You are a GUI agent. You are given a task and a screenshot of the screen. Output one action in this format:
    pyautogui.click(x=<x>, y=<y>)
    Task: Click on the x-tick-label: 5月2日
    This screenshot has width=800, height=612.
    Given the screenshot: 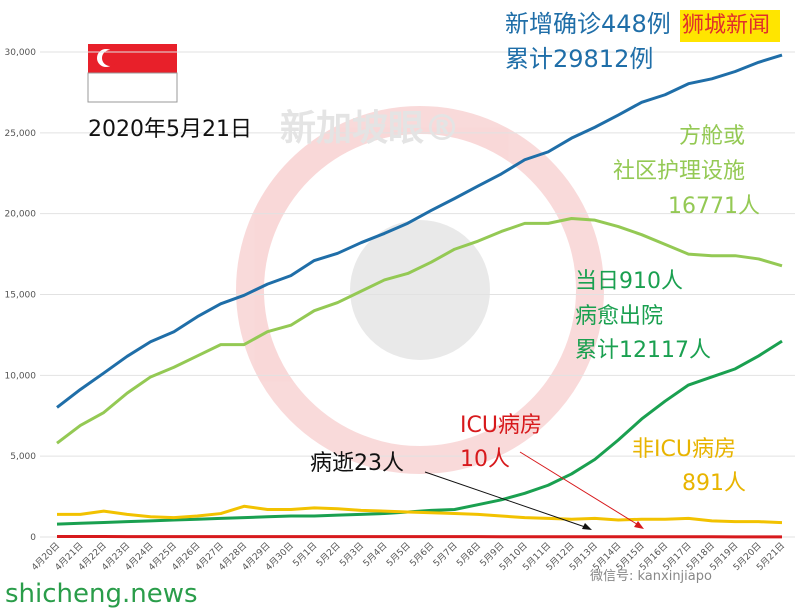 What is the action you would take?
    pyautogui.click(x=328, y=554)
    